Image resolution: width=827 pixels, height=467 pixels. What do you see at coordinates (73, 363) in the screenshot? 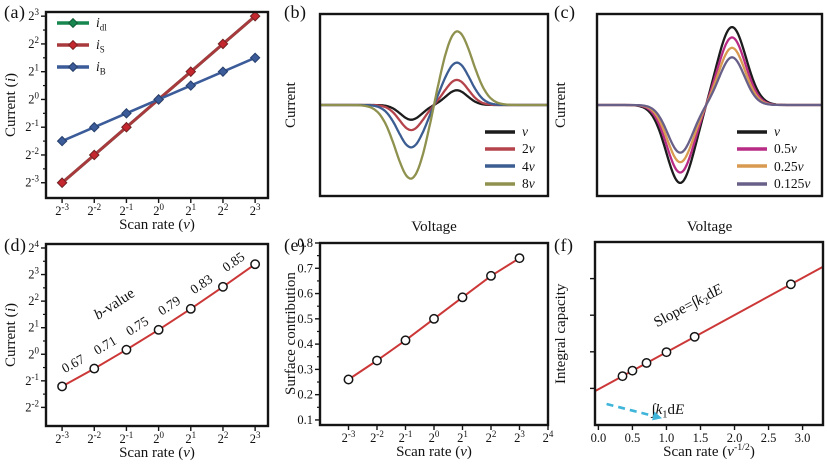
I see `svg-text: 0.67` at bounding box center [73, 363].